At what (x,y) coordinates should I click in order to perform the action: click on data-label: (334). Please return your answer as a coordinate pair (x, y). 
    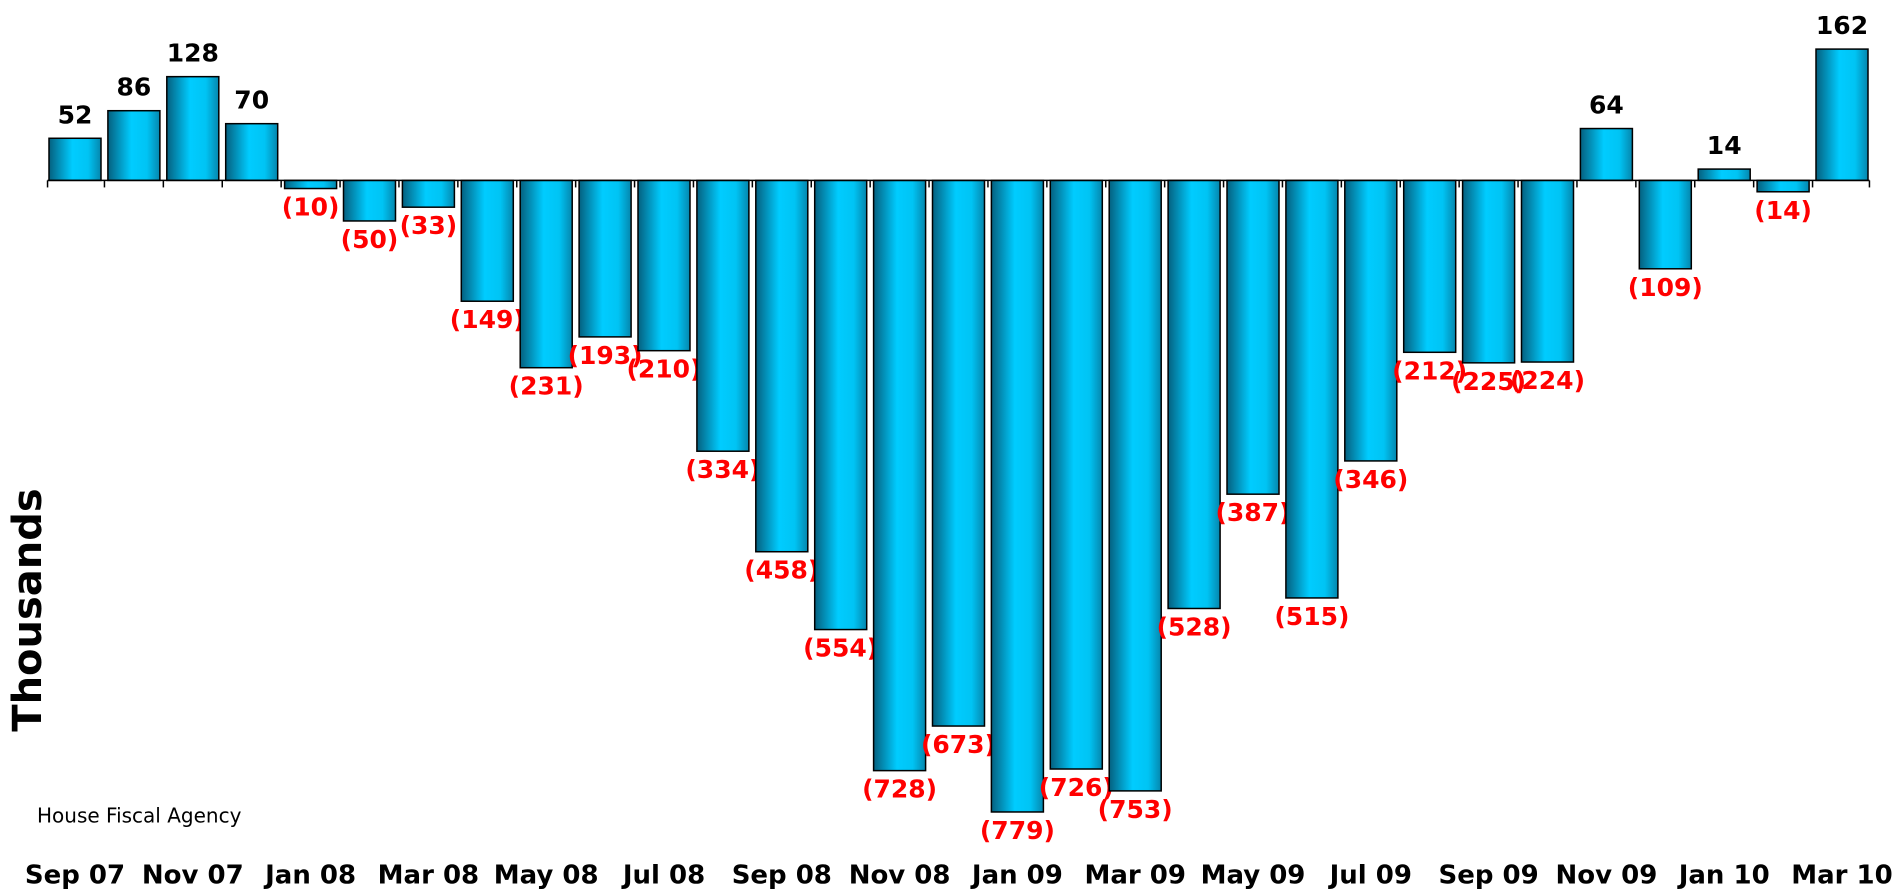
    Looking at the image, I should click on (722, 469).